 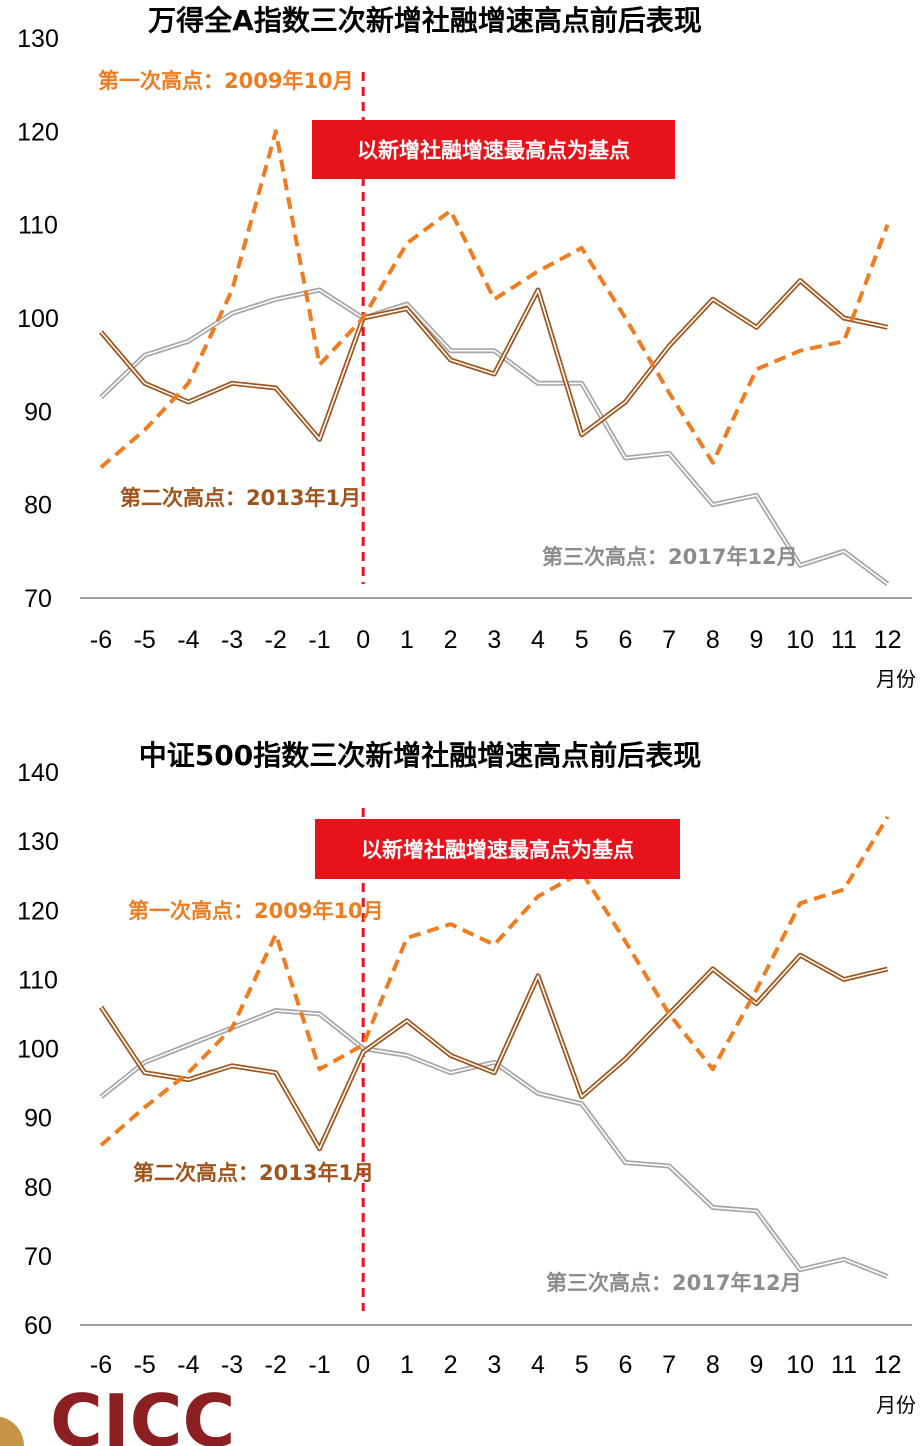 What do you see at coordinates (425, 20) in the screenshot?
I see `chart-1-title: 万得全A指数三次新增社融增速高点前后表现` at bounding box center [425, 20].